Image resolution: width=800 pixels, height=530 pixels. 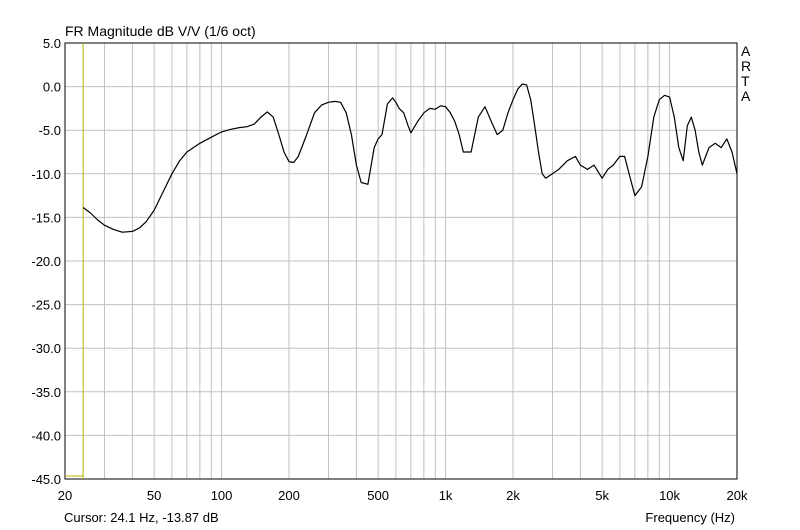 What do you see at coordinates (52, 87) in the screenshot?
I see `y-tick-label: 0.0` at bounding box center [52, 87].